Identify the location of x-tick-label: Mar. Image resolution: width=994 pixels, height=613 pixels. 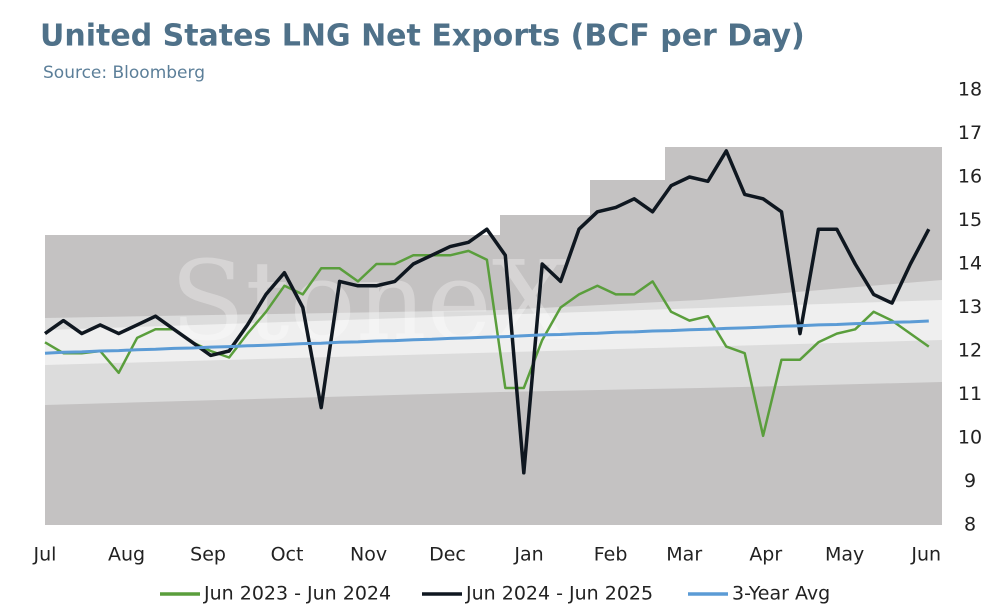
(684, 555).